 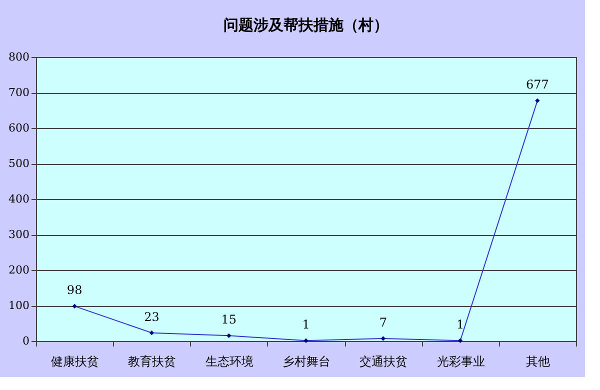 What do you see at coordinates (19, 199) in the screenshot?
I see `y-tick-label: 400` at bounding box center [19, 199].